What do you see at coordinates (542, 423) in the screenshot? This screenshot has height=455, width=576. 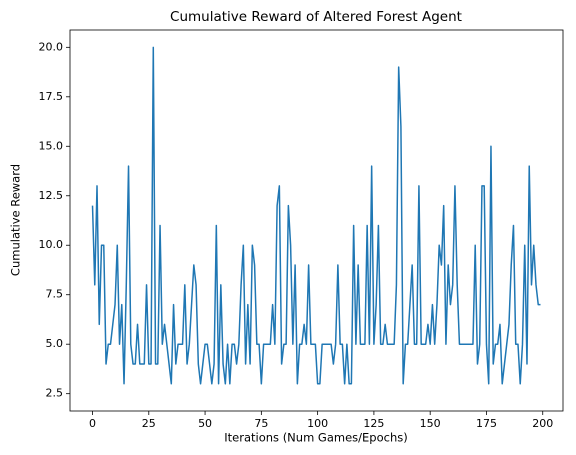 I see `x-tick-label: 200` at bounding box center [542, 423].